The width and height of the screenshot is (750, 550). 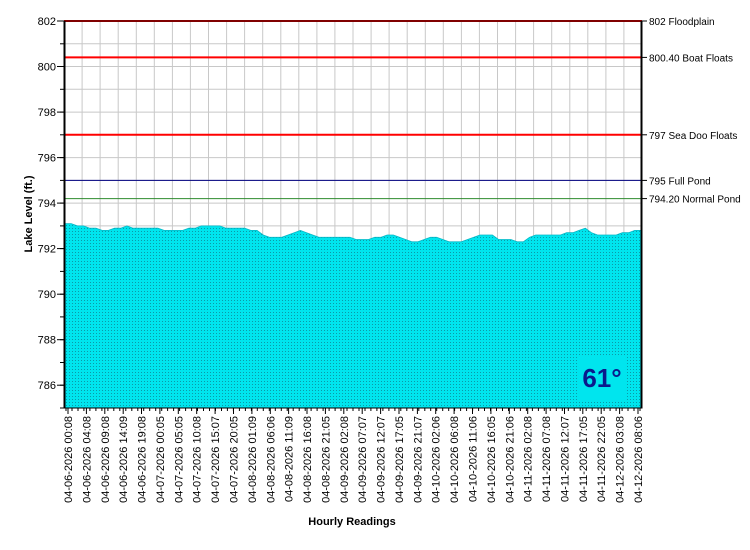 I want to click on x-tick-label: 04-07-2026 15:07, so click(x=216, y=459).